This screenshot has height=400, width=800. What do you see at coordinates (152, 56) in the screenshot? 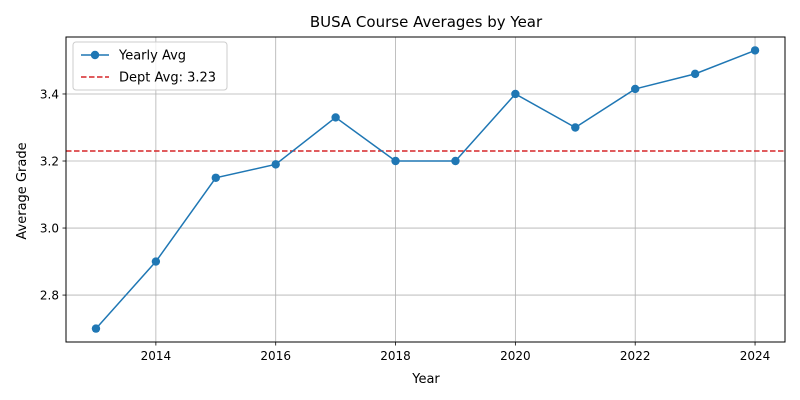
I see `legend-series-label: Yearly Avg` at bounding box center [152, 56].